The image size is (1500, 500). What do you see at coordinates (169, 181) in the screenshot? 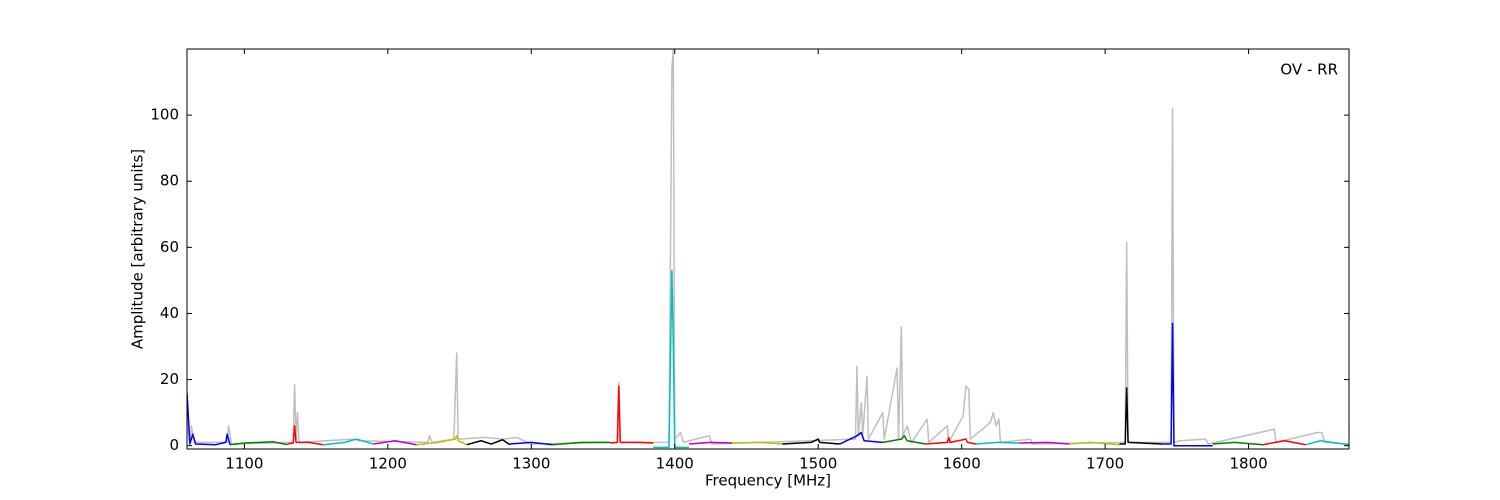
I see `y-tick-label: 80` at bounding box center [169, 181].